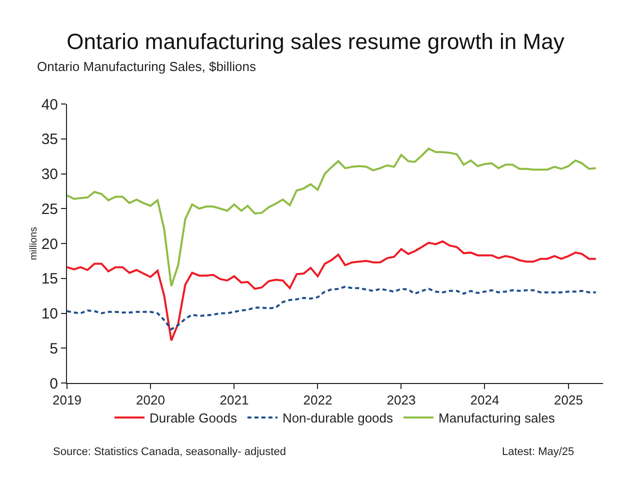 The height and width of the screenshot is (483, 631). What do you see at coordinates (49, 105) in the screenshot?
I see `y-tick-label: 40` at bounding box center [49, 105].